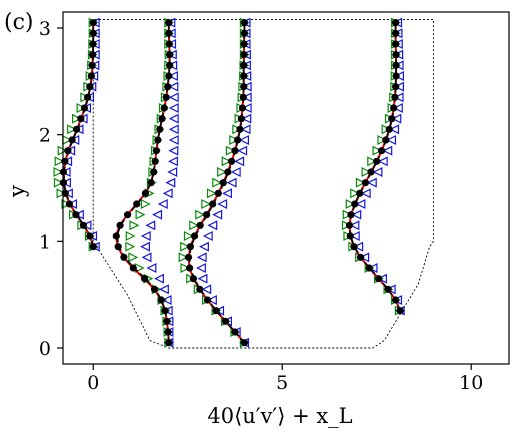 This screenshot has width=521, height=441. Describe the element at coordinates (86, 225) in the screenshot. I see `profile-1-triangle-left-marker` at that location.